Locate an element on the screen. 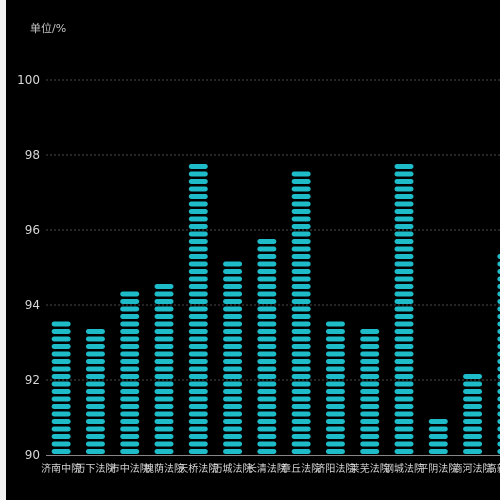  x-tick-label: 济南中院 is located at coordinates (61, 468).